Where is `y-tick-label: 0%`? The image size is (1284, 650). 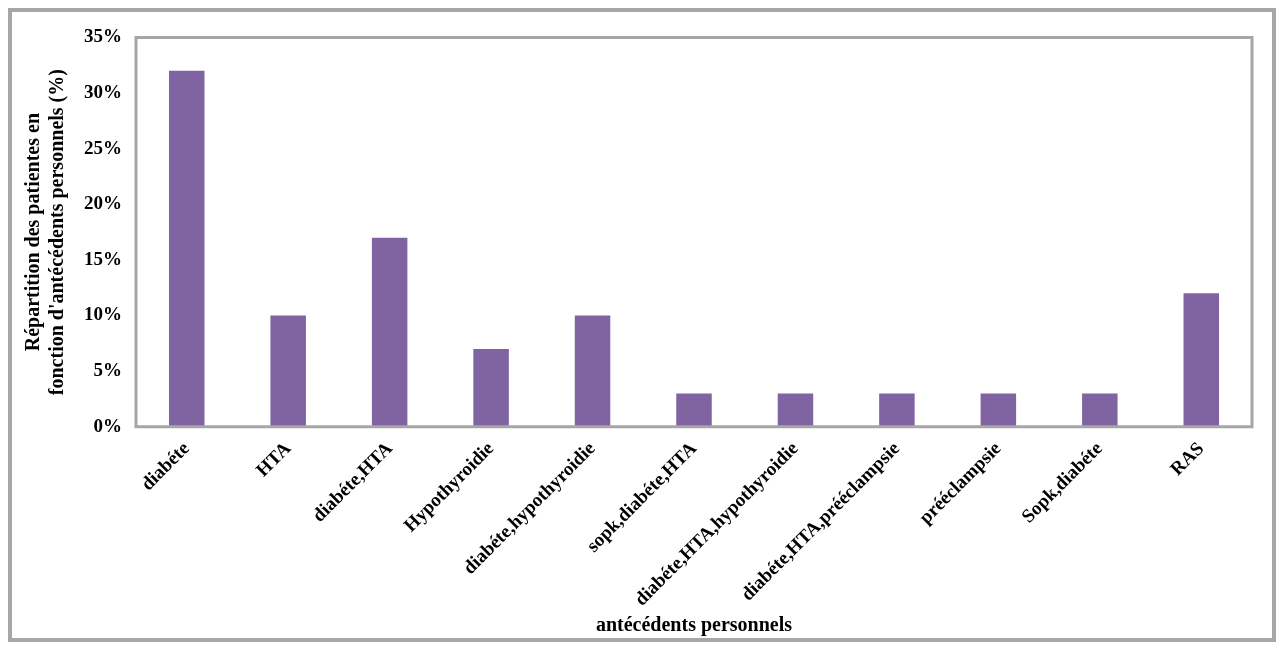
y-tick-label: 0% is located at coordinates (107, 425).